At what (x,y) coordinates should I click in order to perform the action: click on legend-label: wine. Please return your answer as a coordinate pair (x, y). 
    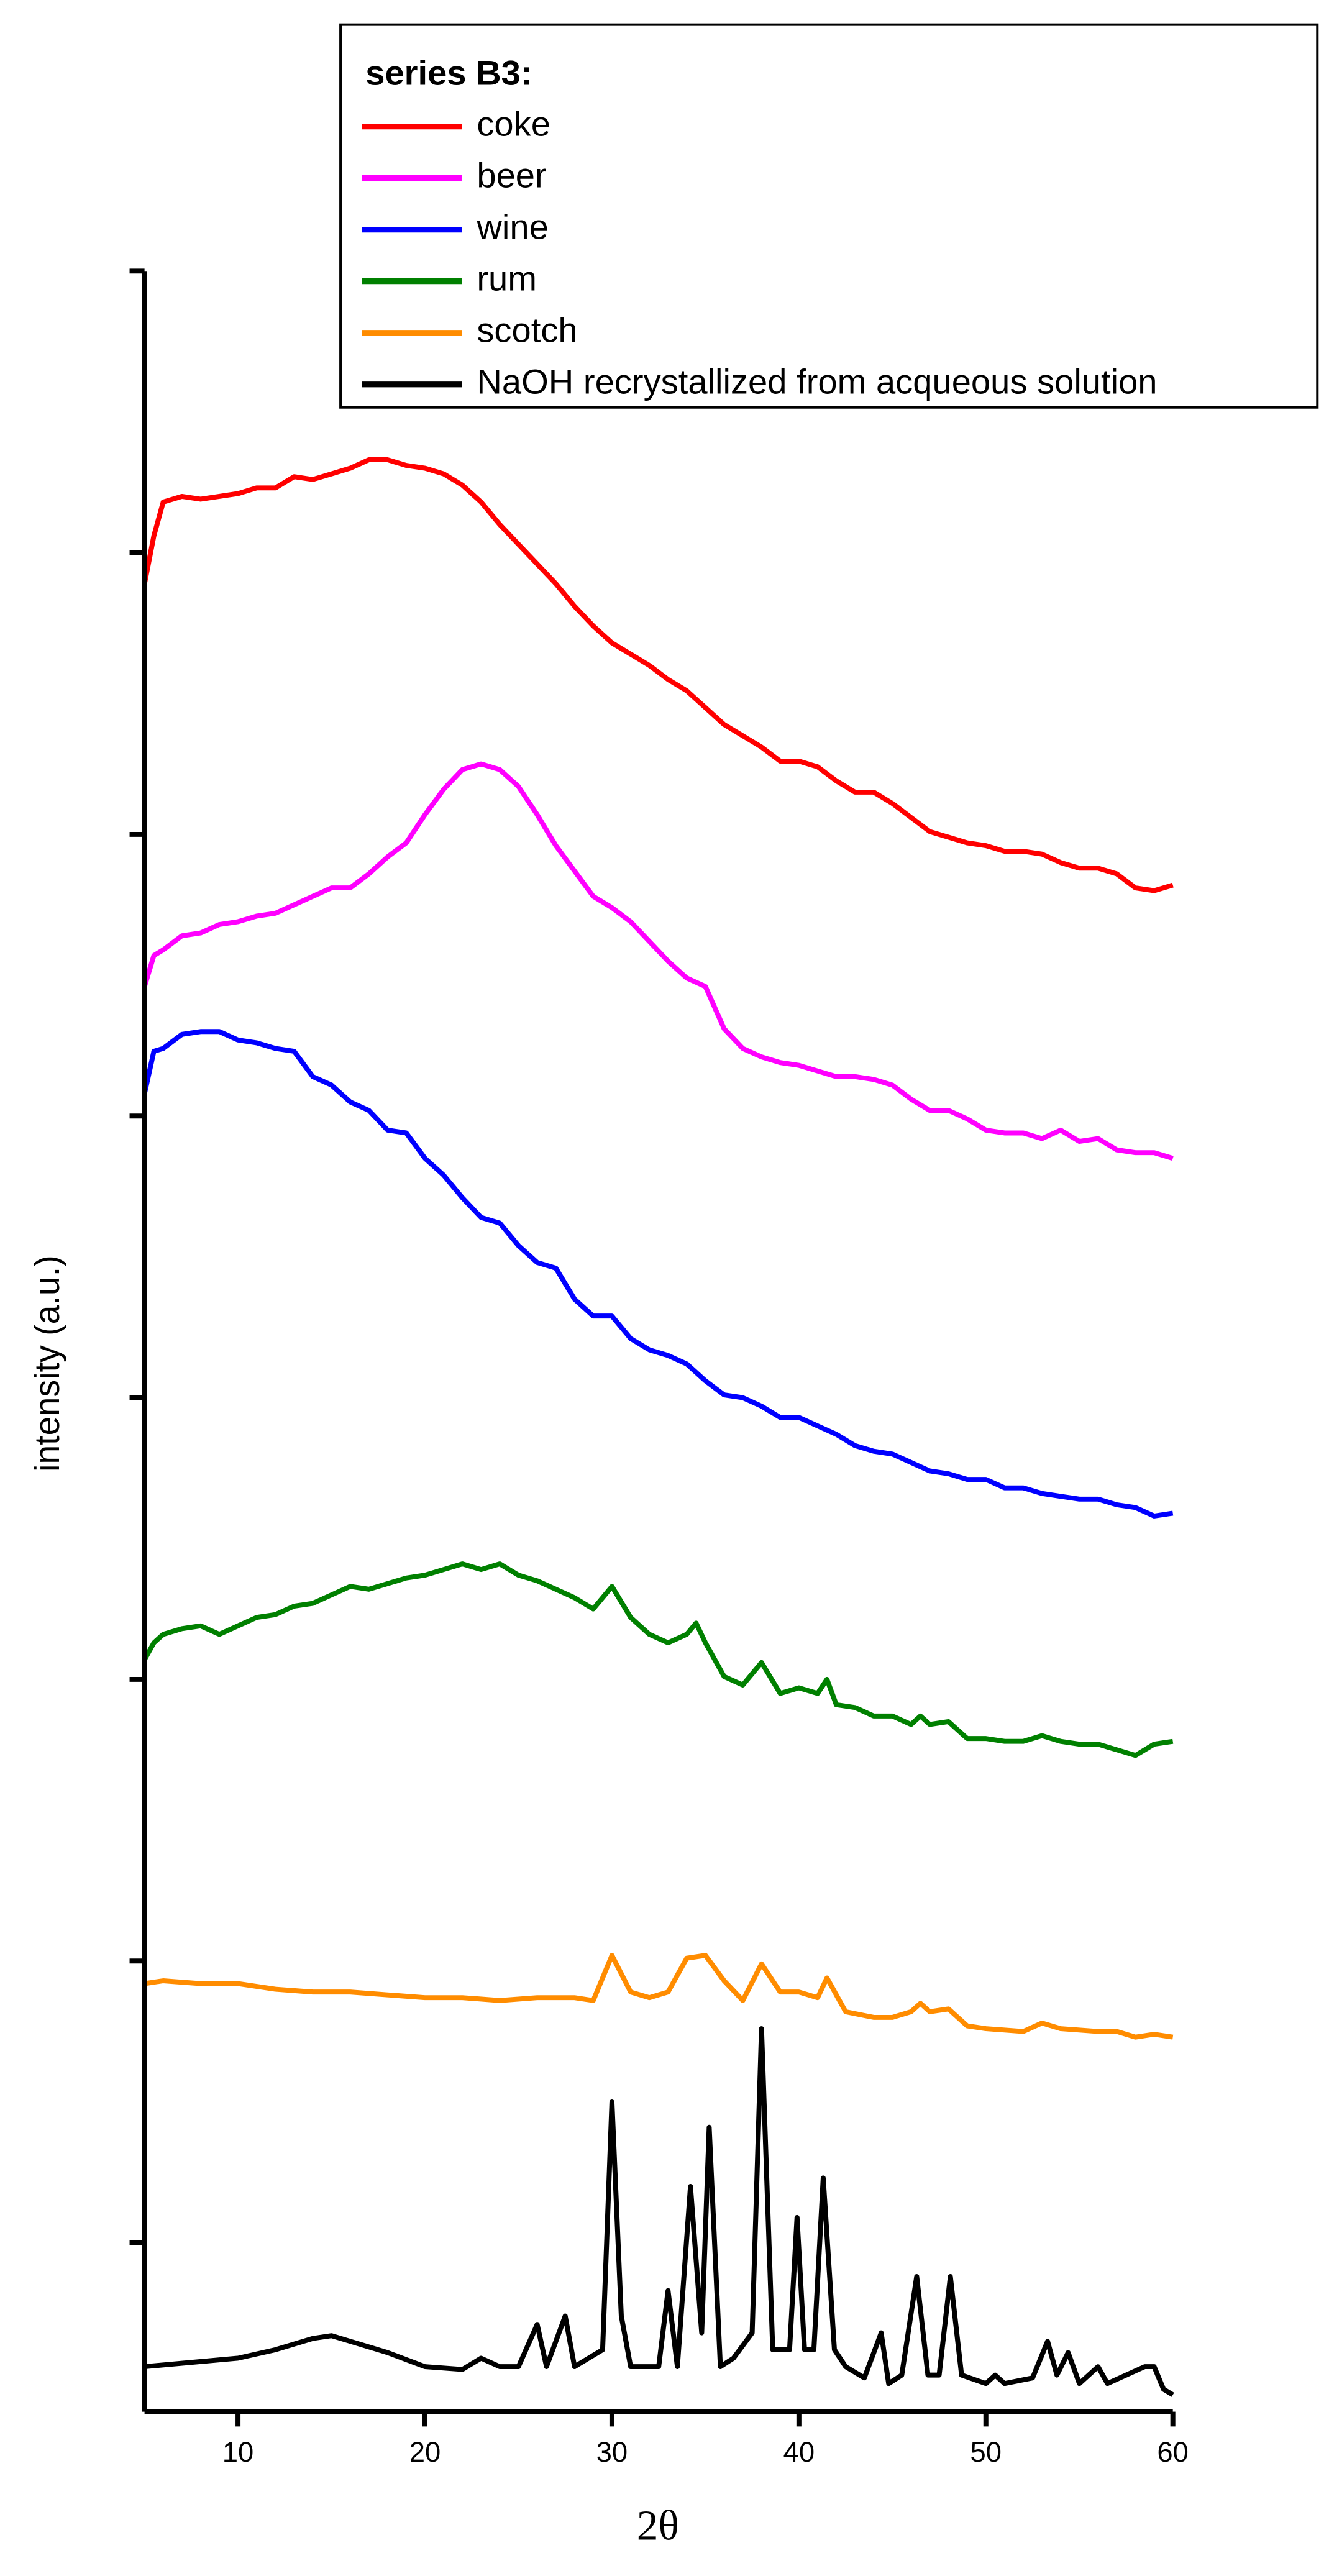
    Looking at the image, I should click on (512, 227).